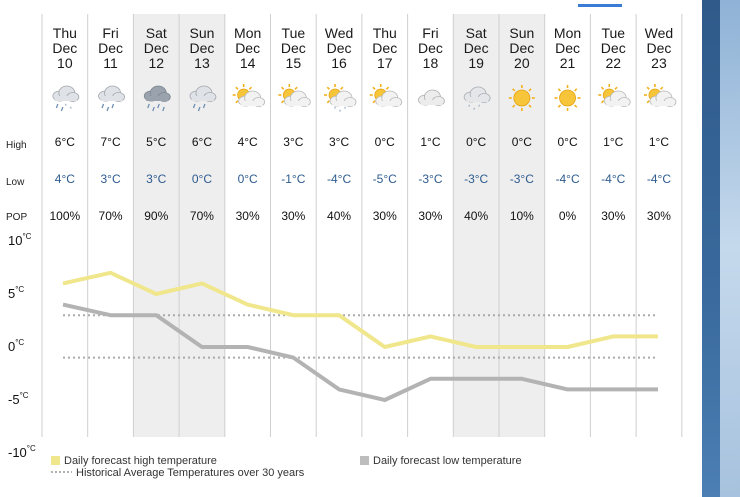  Describe the element at coordinates (18, 399) in the screenshot. I see `y-tick-label: -5°C` at that location.